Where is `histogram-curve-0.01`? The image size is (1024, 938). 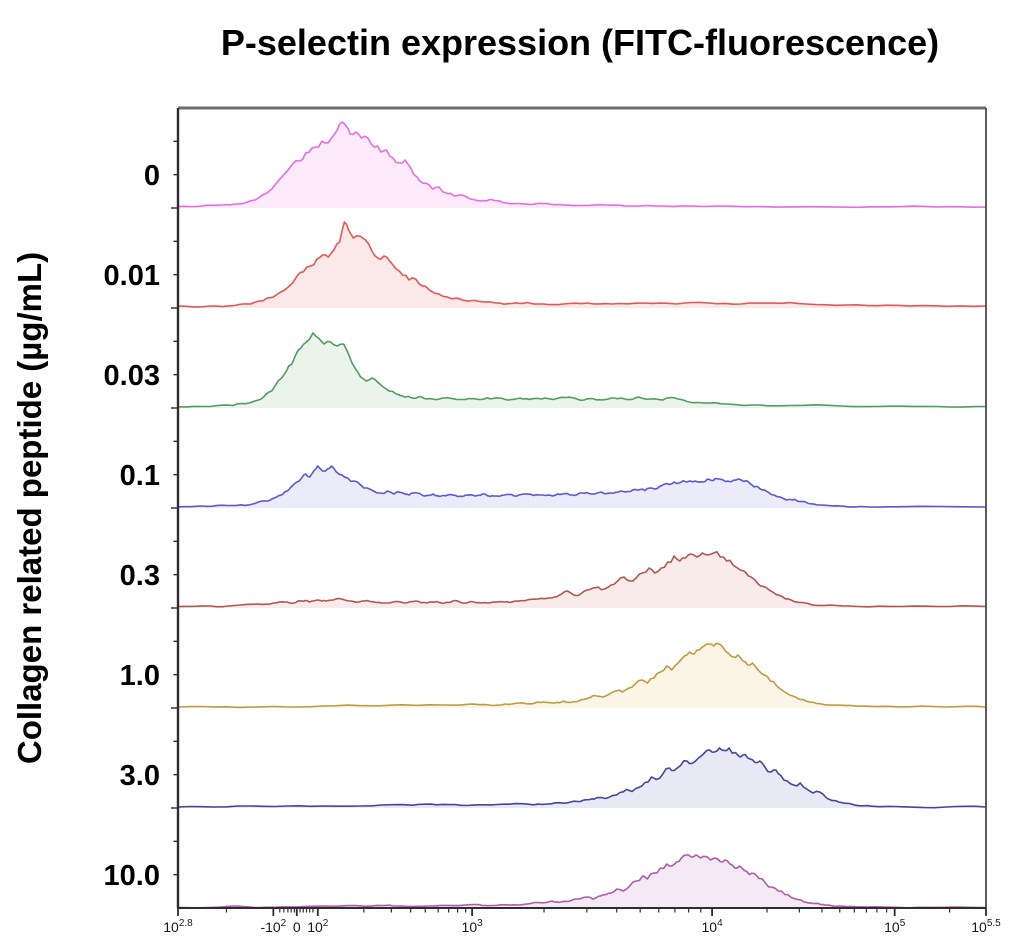 histogram-curve-0.01 is located at coordinates (582, 264).